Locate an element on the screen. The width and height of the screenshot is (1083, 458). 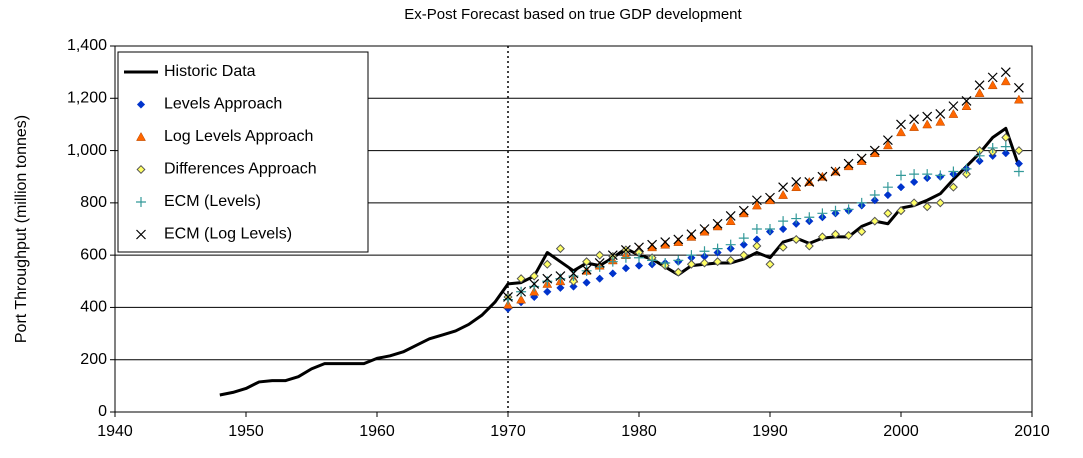
y-tick-label: 1,400 is located at coordinates (87, 45).